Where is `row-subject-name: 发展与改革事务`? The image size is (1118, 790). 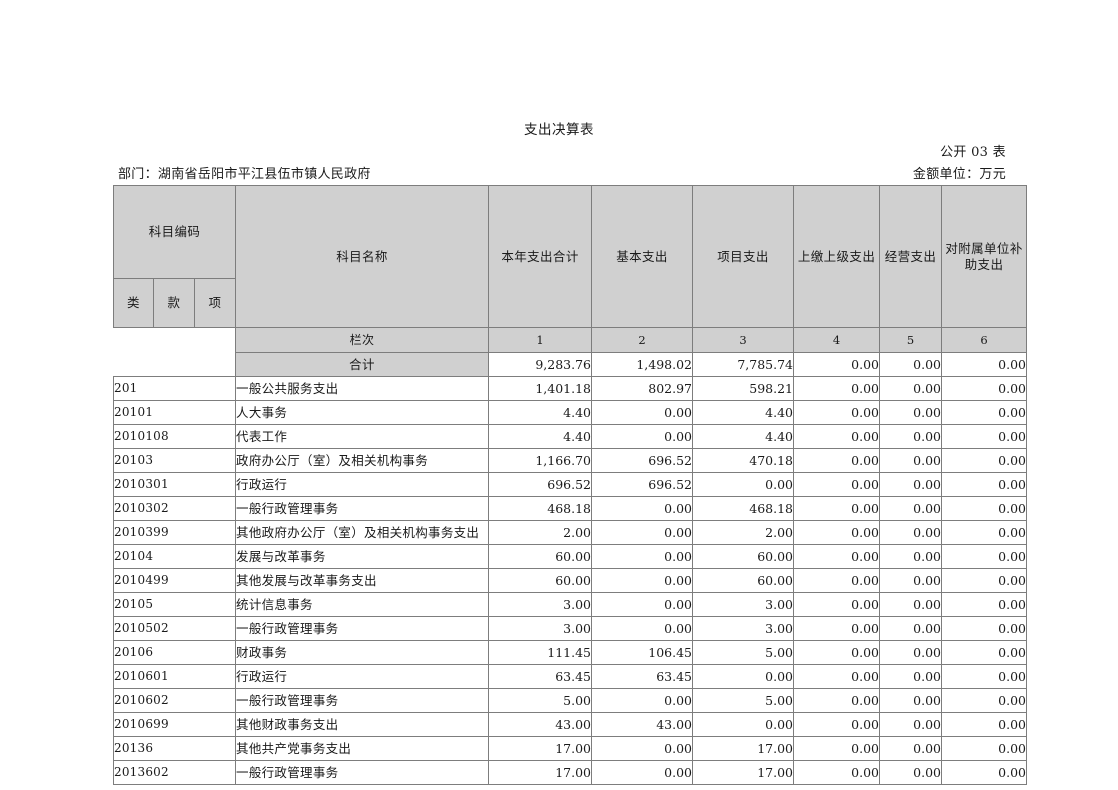
row-subject-name: 发展与改革事务 is located at coordinates (362, 556).